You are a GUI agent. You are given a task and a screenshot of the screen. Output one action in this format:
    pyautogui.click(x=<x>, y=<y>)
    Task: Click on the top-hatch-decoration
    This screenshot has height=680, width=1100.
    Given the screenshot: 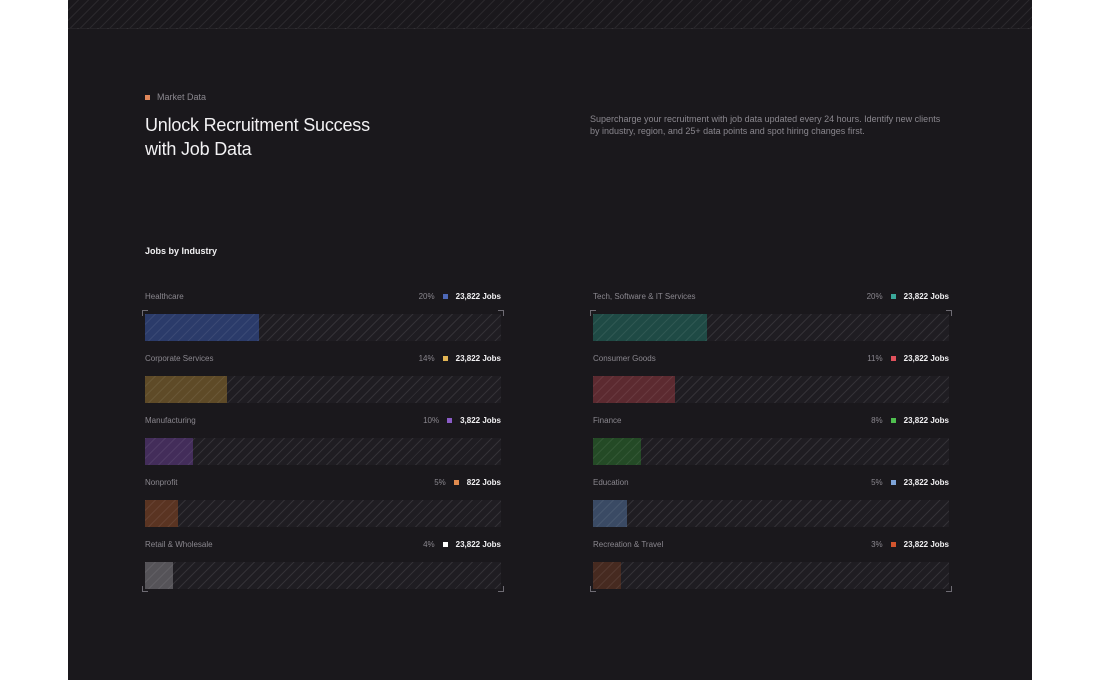 What is the action you would take?
    pyautogui.click(x=550, y=14)
    